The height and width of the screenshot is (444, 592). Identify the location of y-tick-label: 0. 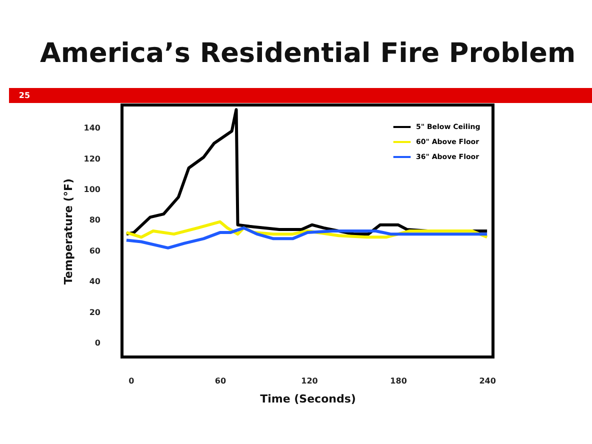
(97, 343).